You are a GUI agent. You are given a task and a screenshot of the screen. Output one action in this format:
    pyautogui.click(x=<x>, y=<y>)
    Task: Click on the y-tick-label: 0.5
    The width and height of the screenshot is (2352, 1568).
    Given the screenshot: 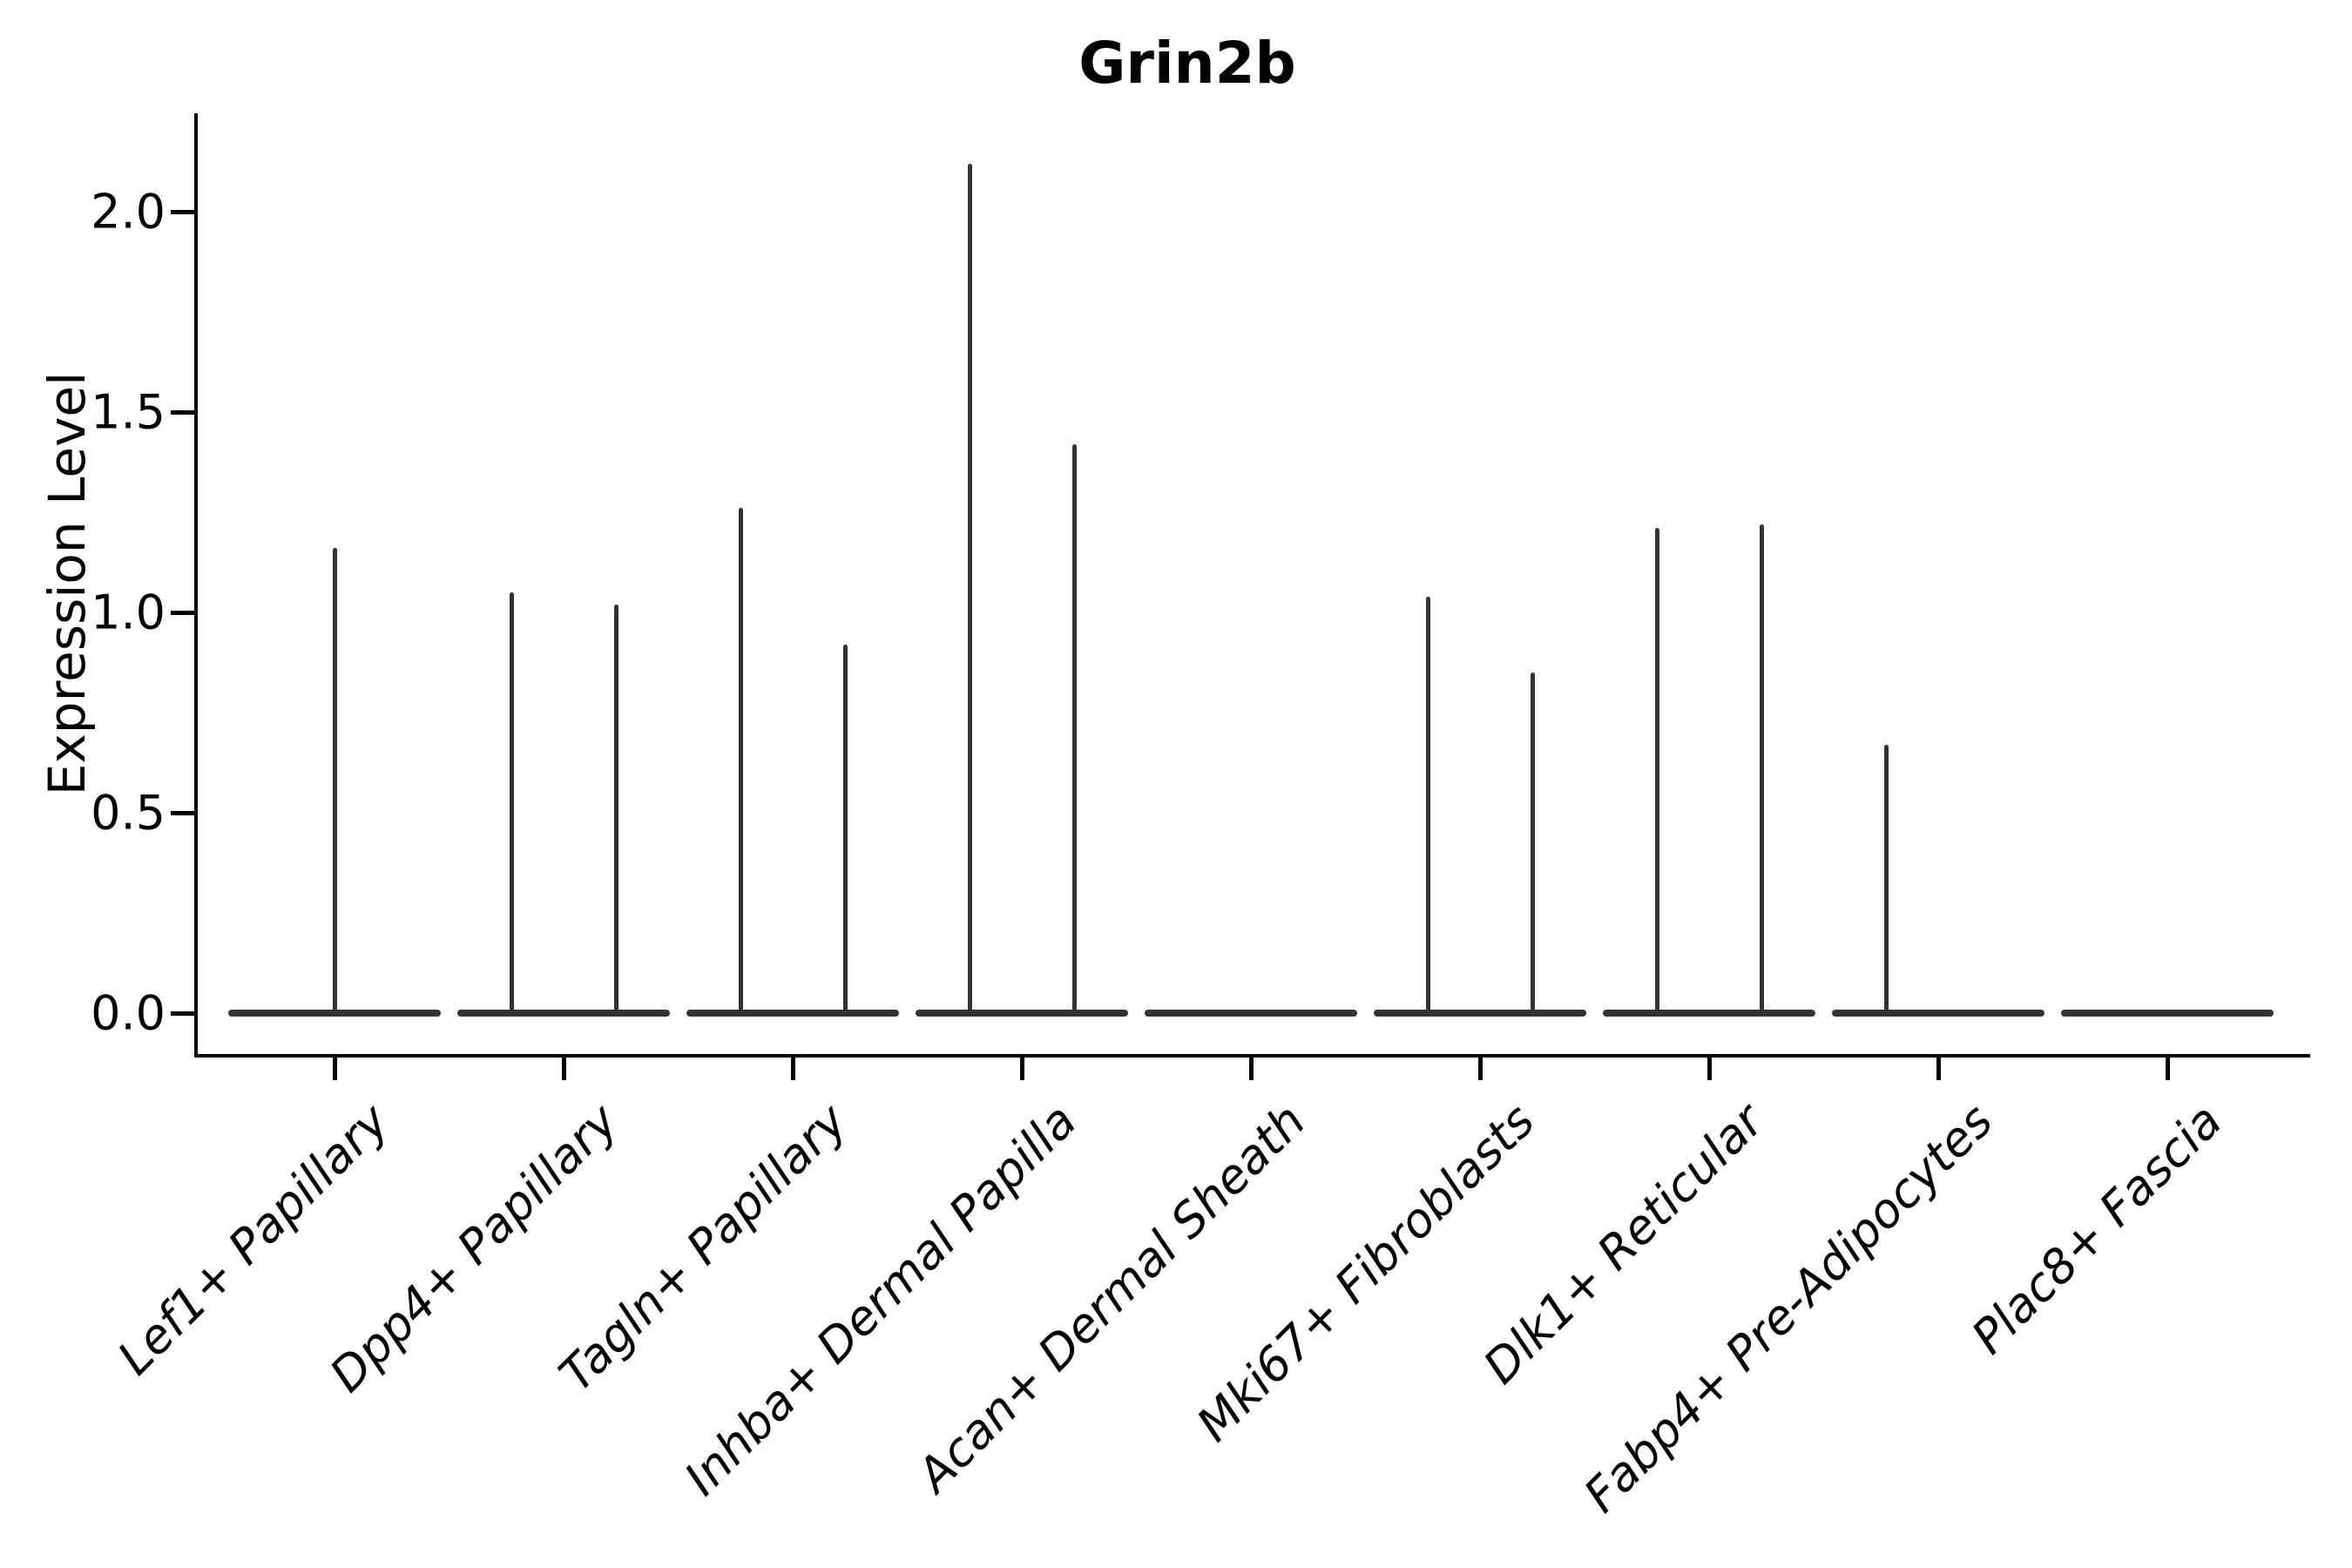 What is the action you would take?
    pyautogui.click(x=129, y=813)
    